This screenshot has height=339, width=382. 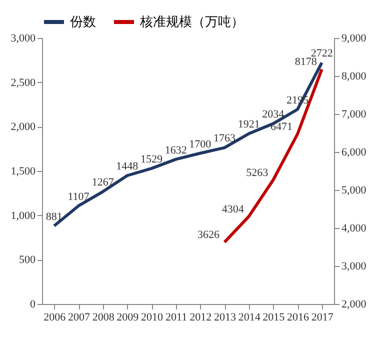 What do you see at coordinates (175, 150) in the screenshot?
I see `data-label: 1632` at bounding box center [175, 150].